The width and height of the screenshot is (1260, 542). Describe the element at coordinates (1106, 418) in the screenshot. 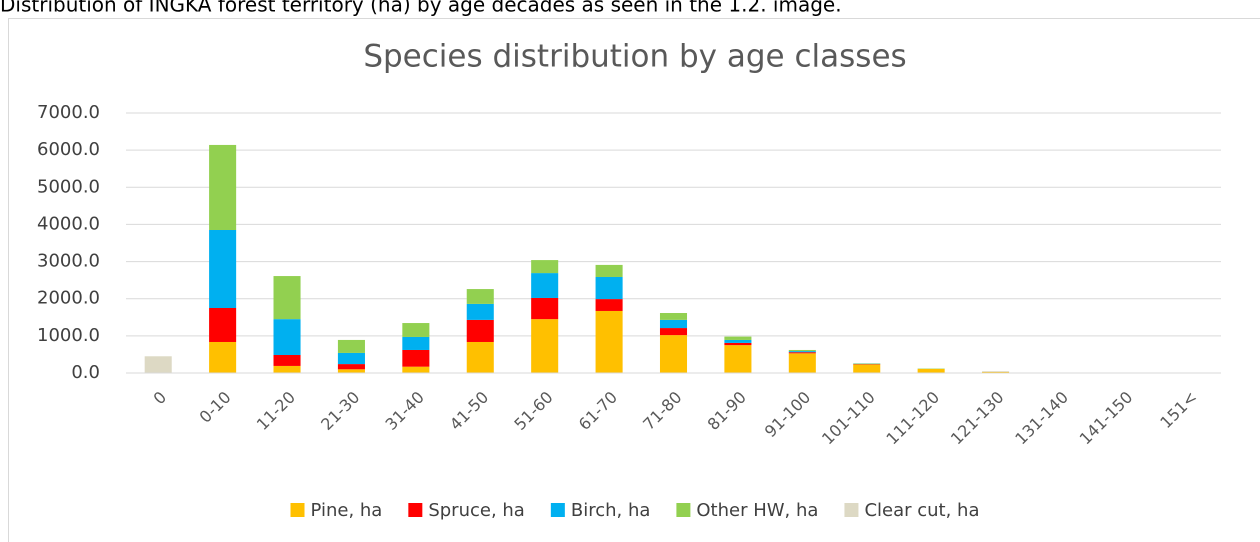

I see `x-tick-label: 141-150` at that location.